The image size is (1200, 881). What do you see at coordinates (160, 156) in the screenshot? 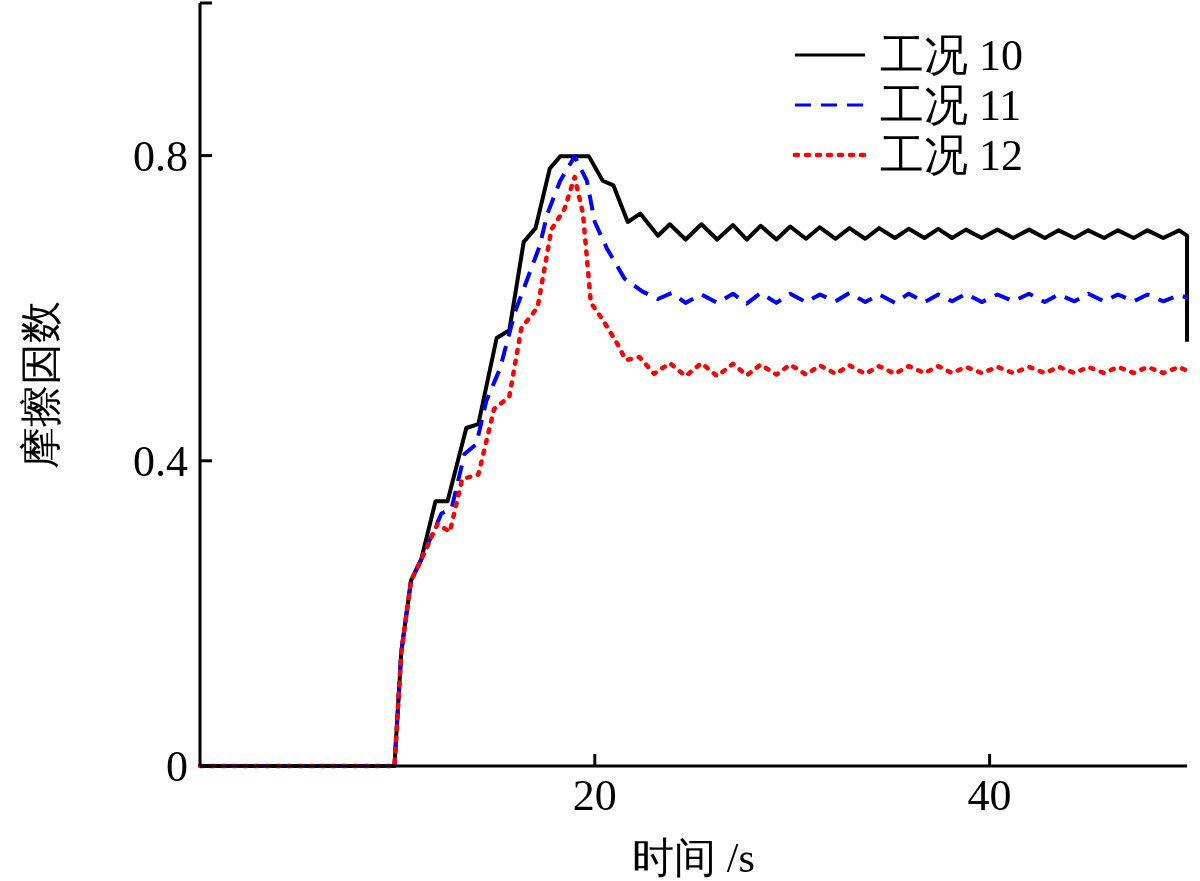
I see `y-tick-label: 0.8` at bounding box center [160, 156].